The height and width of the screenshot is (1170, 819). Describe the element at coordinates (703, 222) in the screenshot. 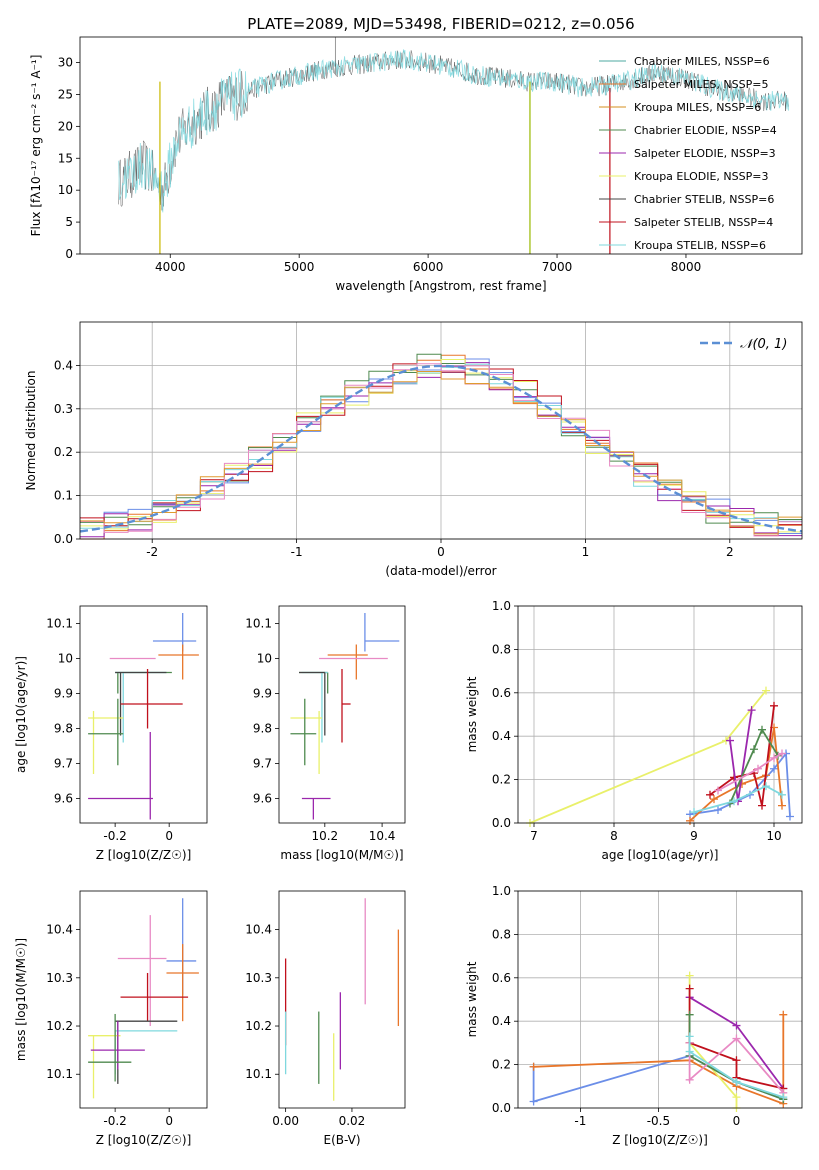

I see `legend-entry: Salpeter STELIB, NSSP=4` at that location.